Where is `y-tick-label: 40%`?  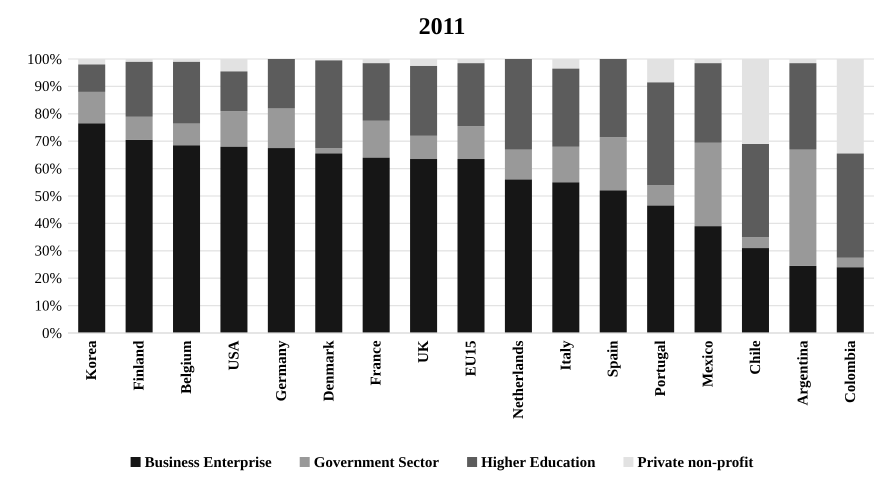 y-tick-label: 40% is located at coordinates (48, 224).